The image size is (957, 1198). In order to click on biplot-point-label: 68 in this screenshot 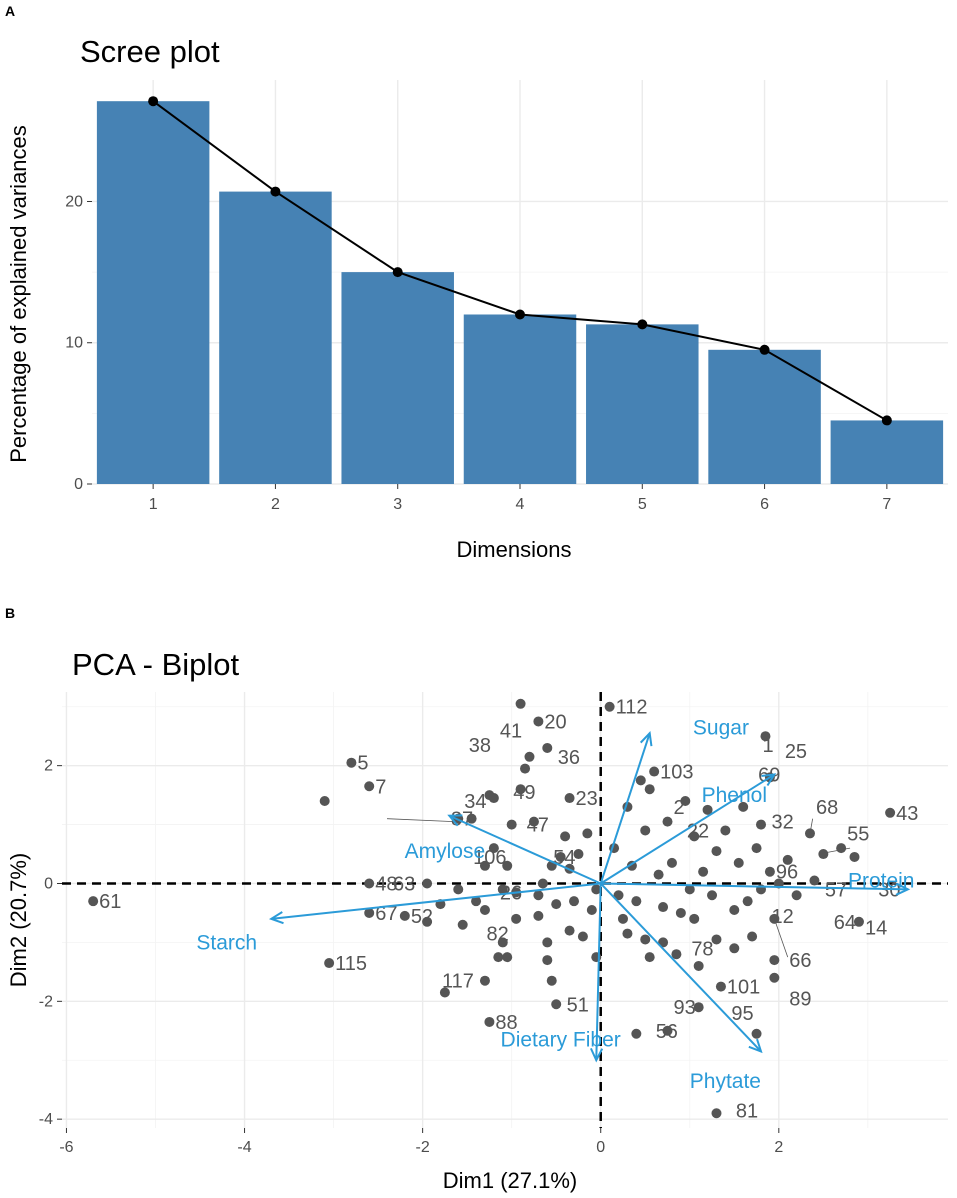, I will do `click(827, 808)`.